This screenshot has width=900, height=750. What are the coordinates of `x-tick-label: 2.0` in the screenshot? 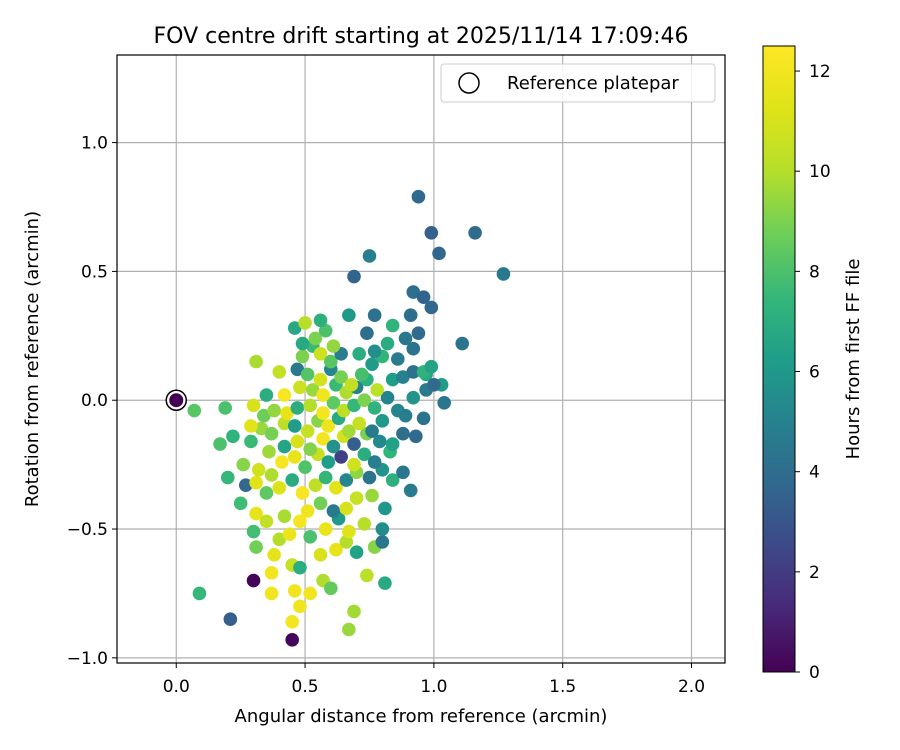 It's located at (691, 687).